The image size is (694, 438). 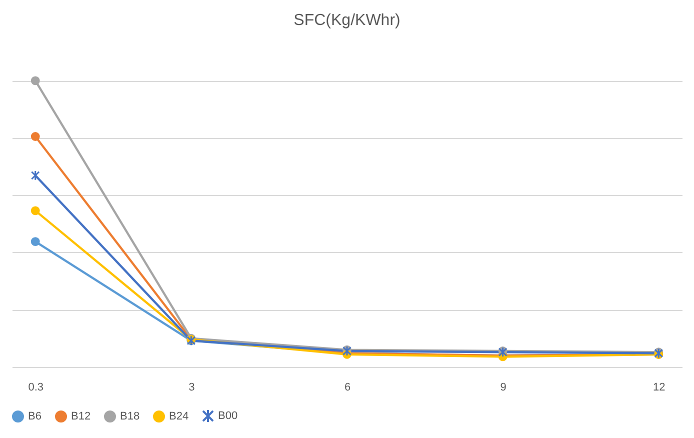 What do you see at coordinates (347, 20) in the screenshot?
I see `chart-title: SFC(Kg/KWhr)` at bounding box center [347, 20].